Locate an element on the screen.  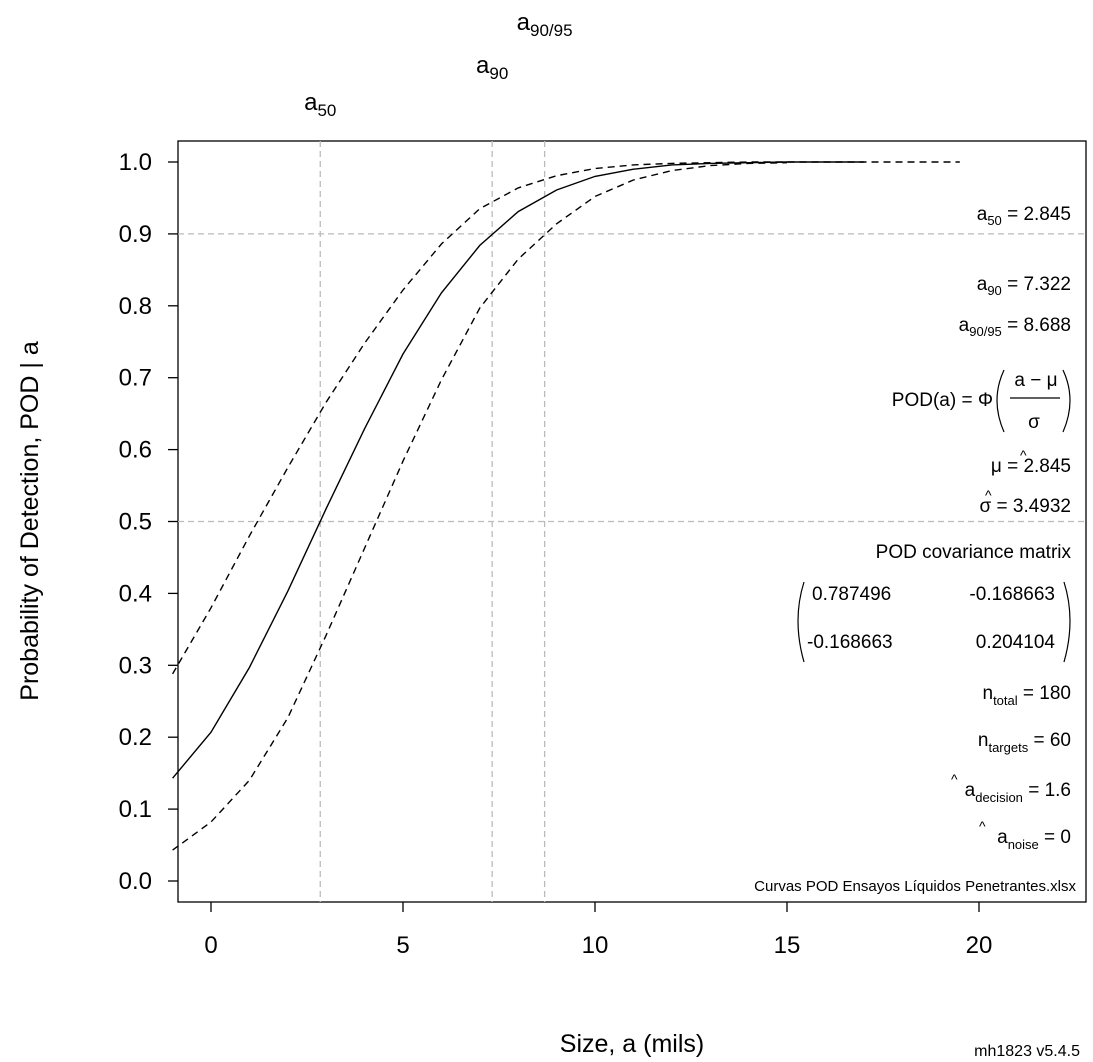
cov-r1c2: -0.168663 is located at coordinates (1012, 594).